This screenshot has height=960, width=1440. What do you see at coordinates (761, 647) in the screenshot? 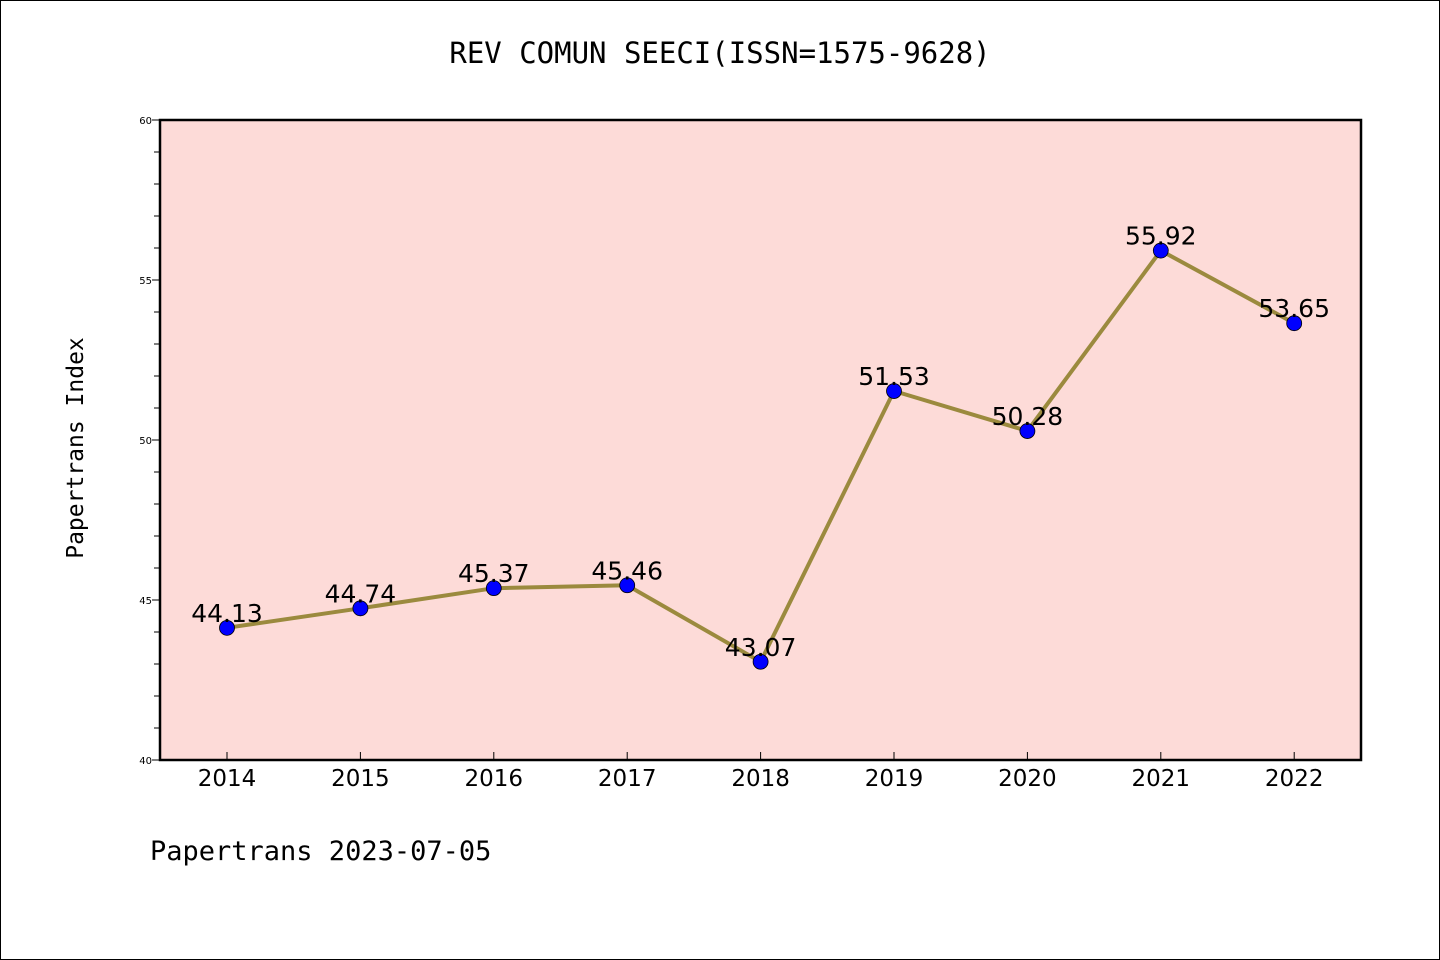
I see `data-label: 43.07` at bounding box center [761, 647].